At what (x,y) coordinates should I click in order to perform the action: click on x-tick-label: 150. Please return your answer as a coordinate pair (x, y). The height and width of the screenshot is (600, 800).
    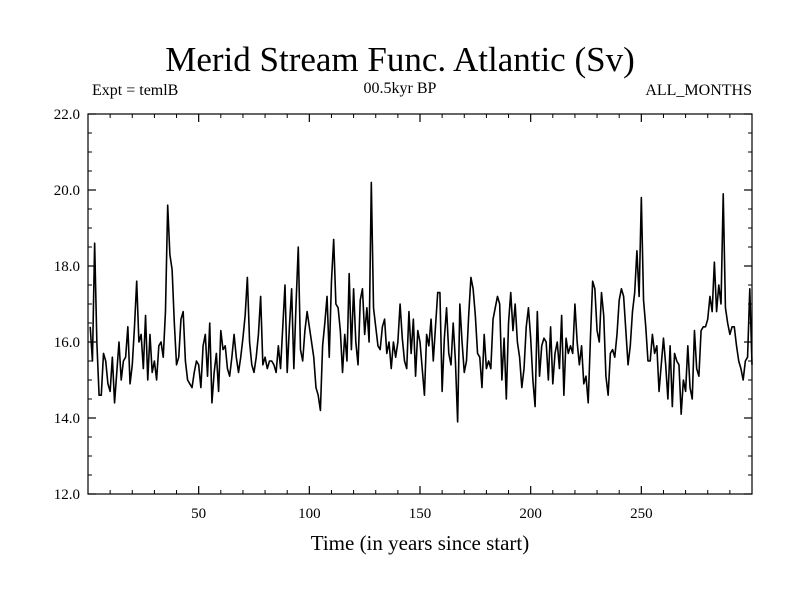
    Looking at the image, I should click on (420, 514).